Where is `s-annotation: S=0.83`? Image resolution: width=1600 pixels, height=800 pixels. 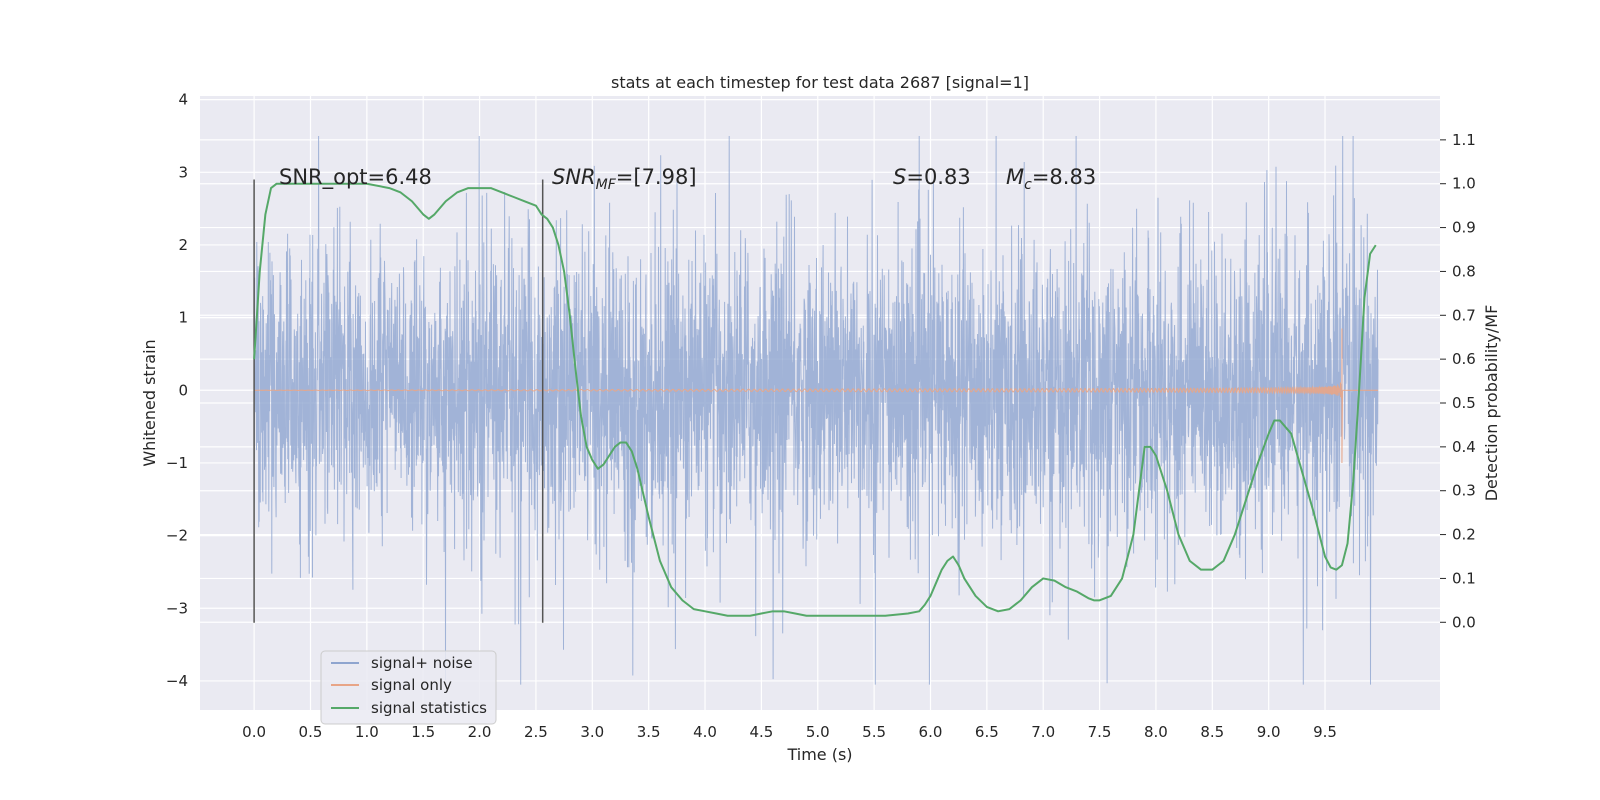
s-annotation: S=0.83 is located at coordinates (932, 177).